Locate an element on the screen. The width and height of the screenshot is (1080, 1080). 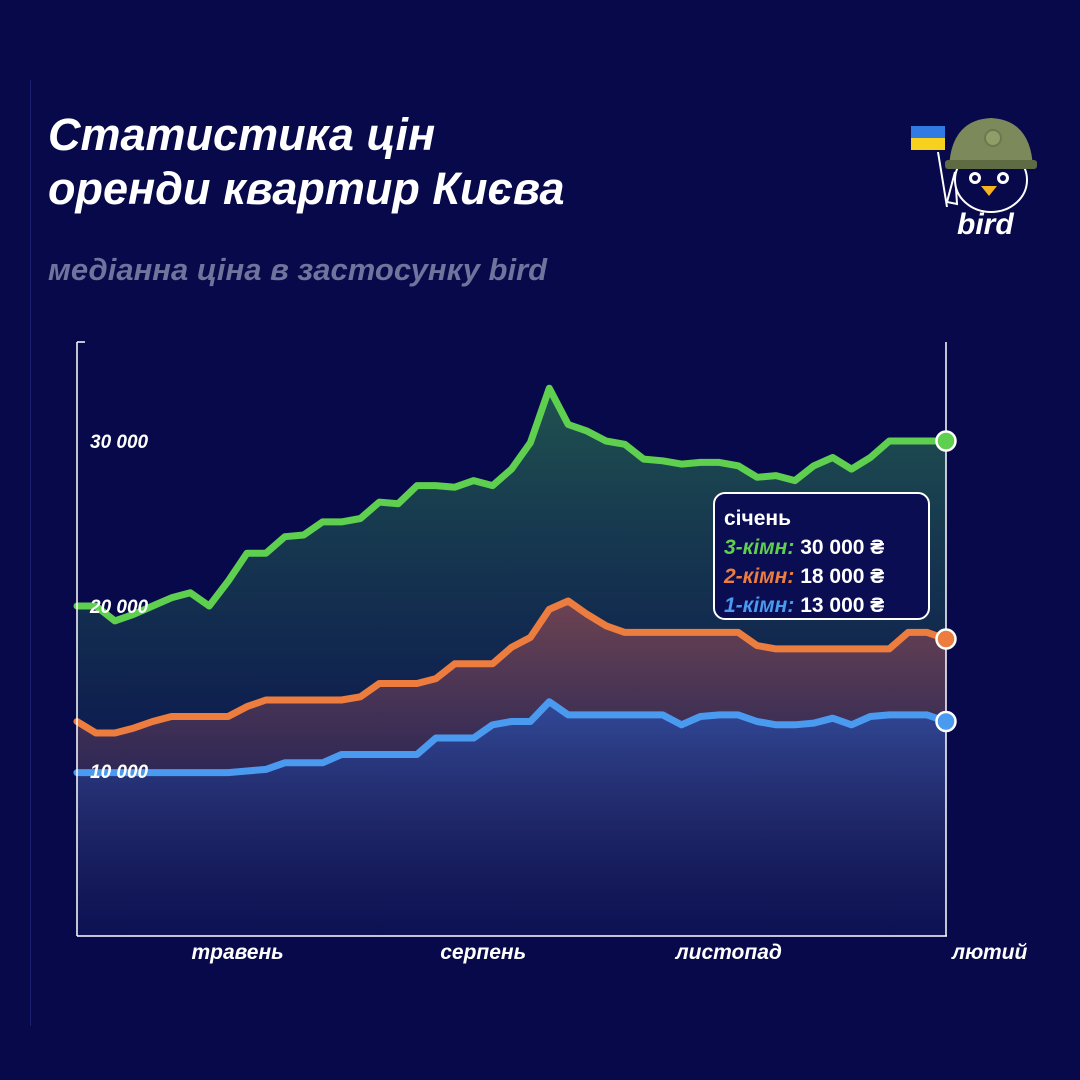
frame-divider is located at coordinates (30, 553).